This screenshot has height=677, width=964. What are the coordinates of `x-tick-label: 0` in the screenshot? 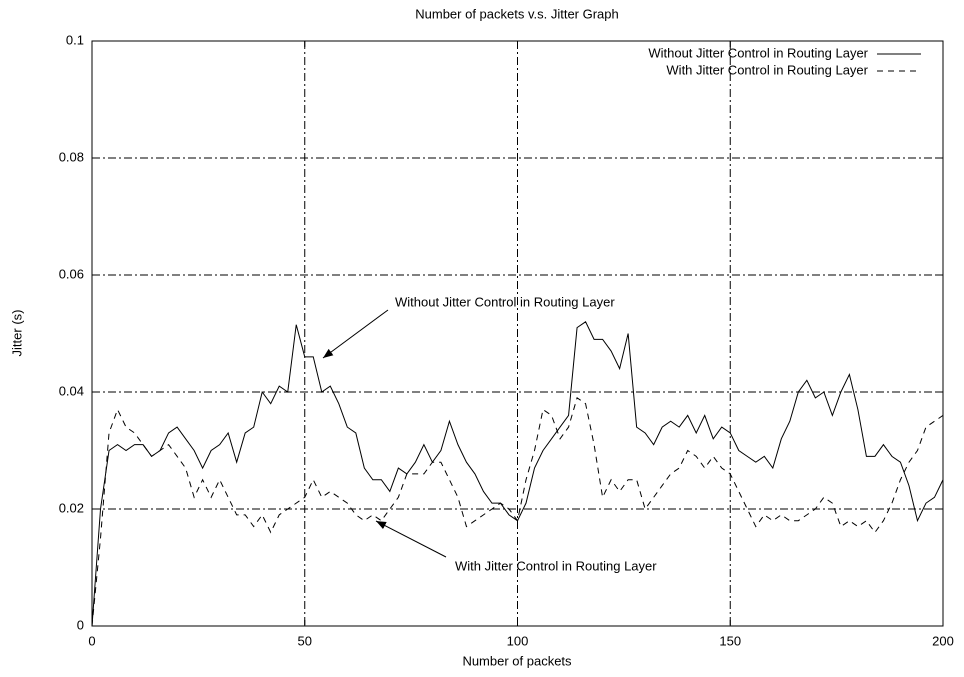 It's located at (91, 640).